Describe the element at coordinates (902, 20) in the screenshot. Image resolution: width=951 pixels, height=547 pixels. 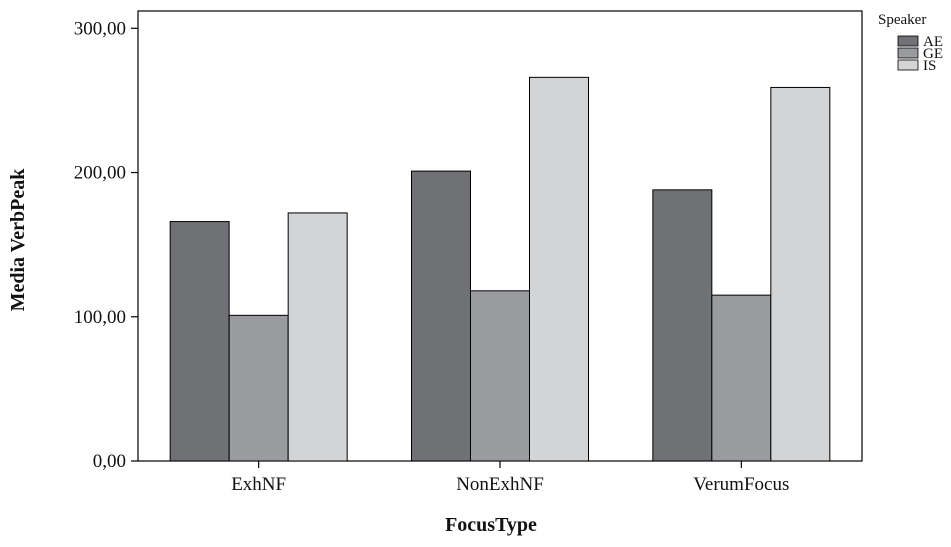
I see `legend-title: Speaker` at that location.